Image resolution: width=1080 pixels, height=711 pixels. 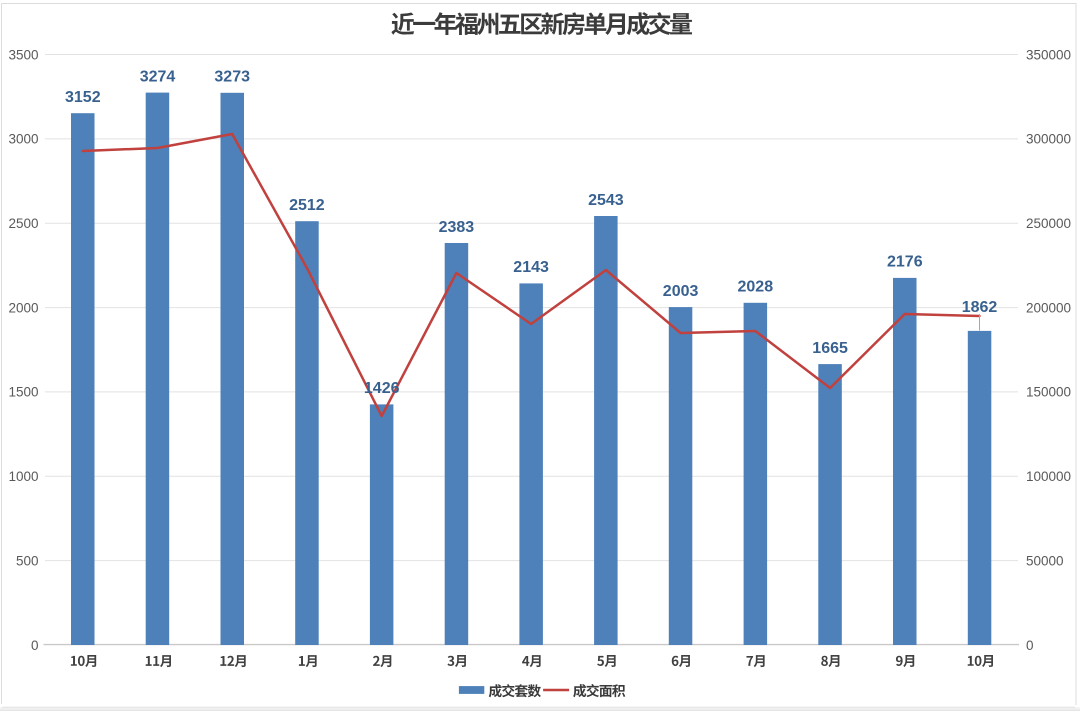 What do you see at coordinates (232, 77) in the screenshot?
I see `svg-text: 3273` at bounding box center [232, 77].